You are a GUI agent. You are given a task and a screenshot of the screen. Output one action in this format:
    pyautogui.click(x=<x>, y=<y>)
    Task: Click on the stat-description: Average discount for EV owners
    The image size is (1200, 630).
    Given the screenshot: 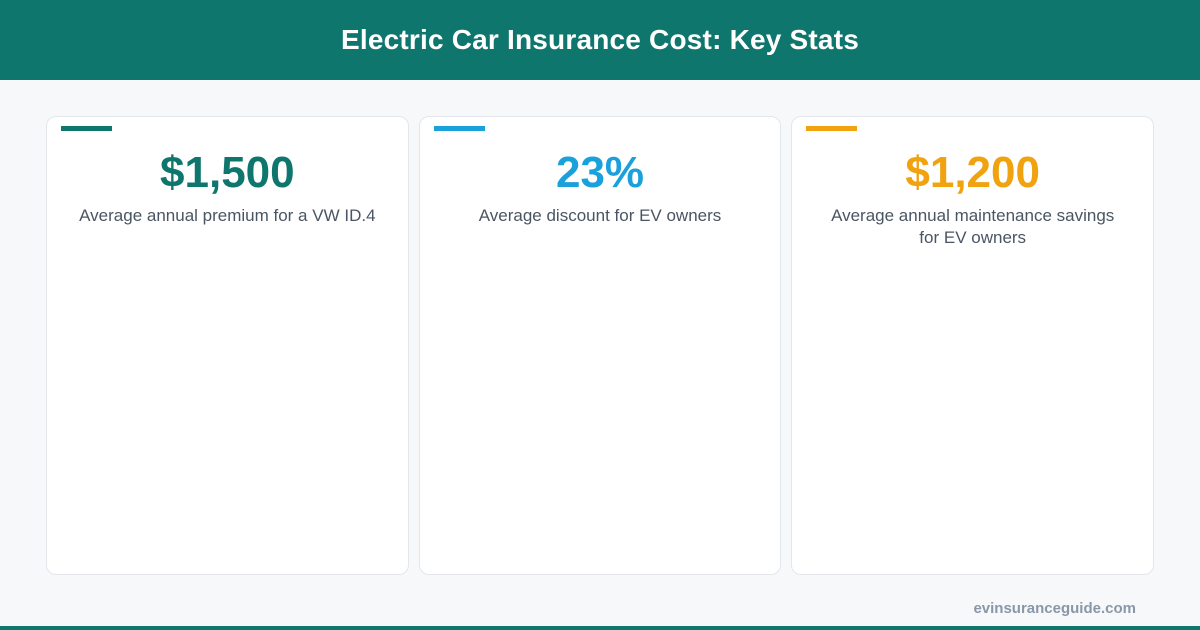 What is the action you would take?
    pyautogui.click(x=600, y=216)
    